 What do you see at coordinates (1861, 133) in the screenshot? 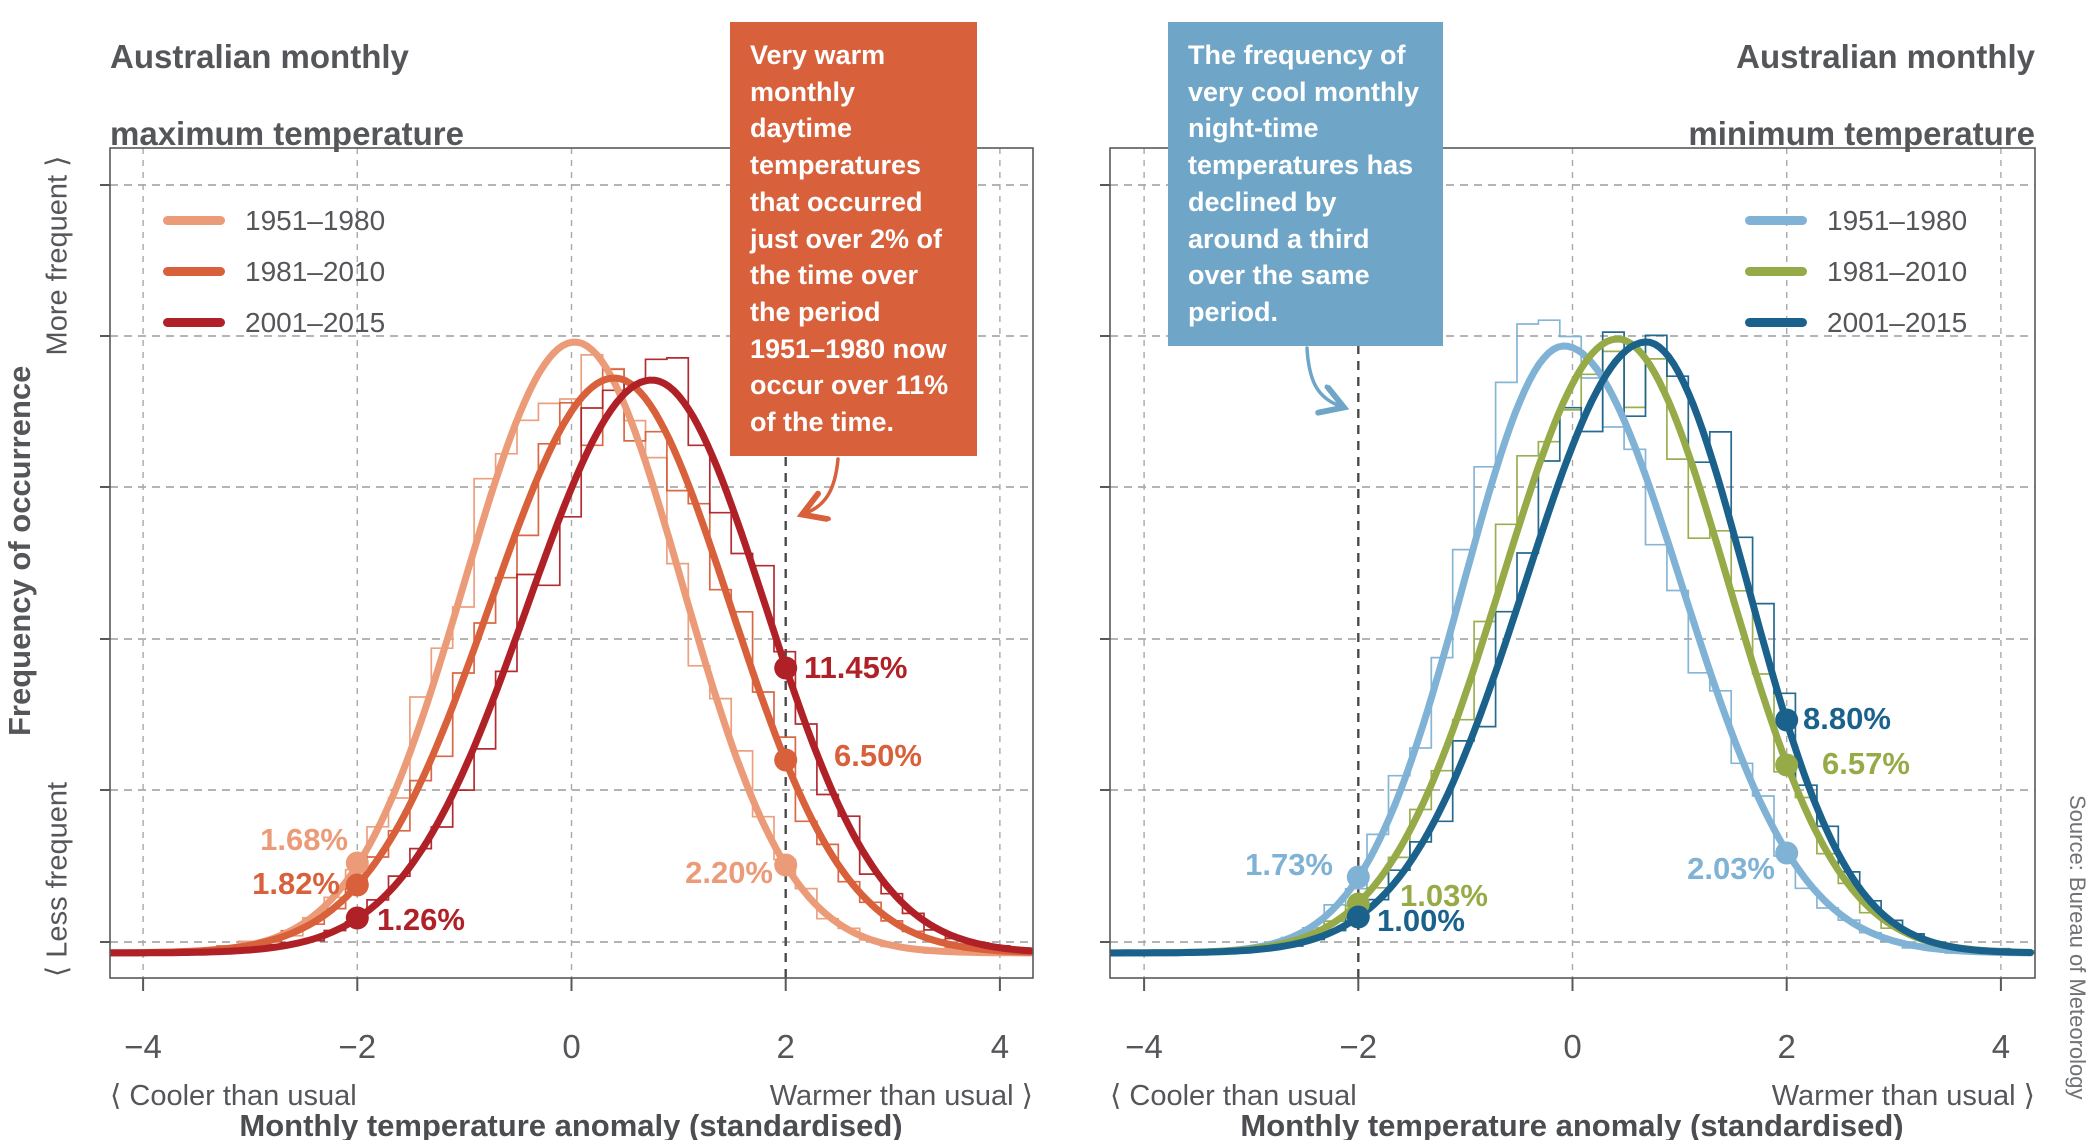
I see `right-panel-title-line2: minimum temperature` at bounding box center [1861, 133].